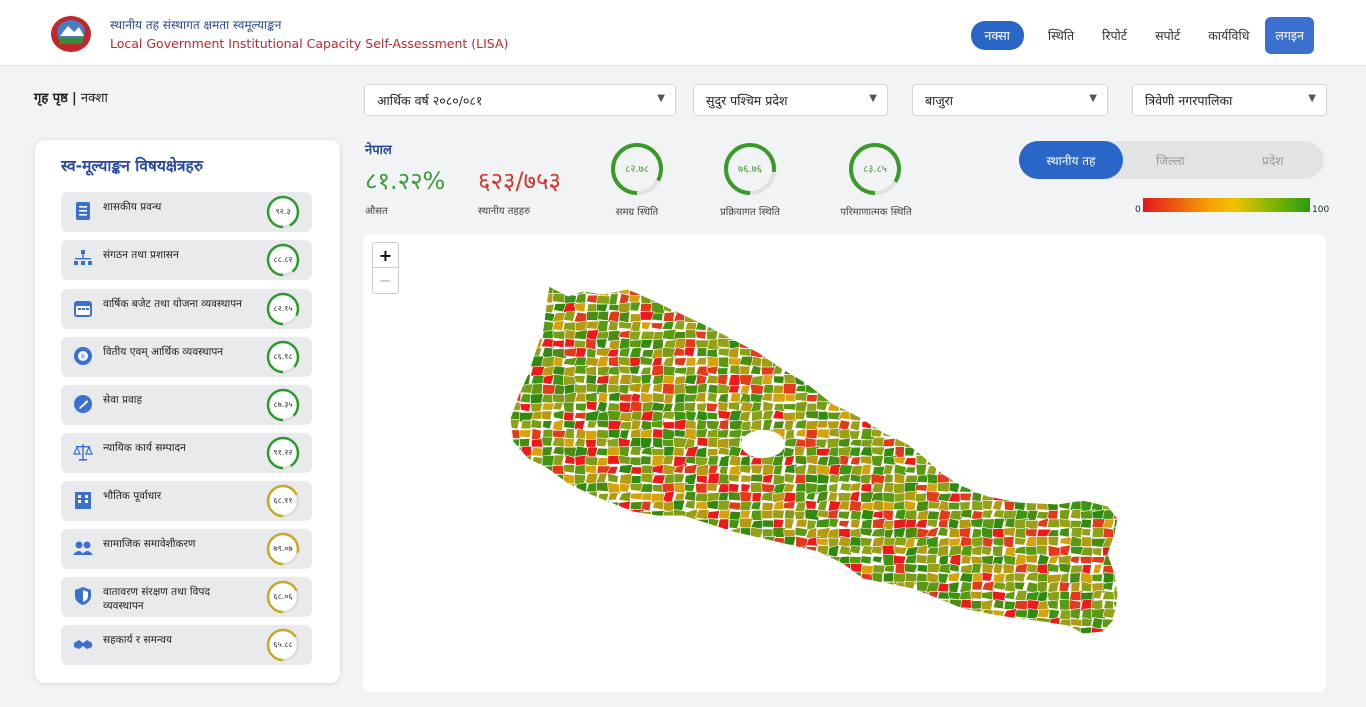  I want to click on nepal-emblem-logo, so click(71, 33).